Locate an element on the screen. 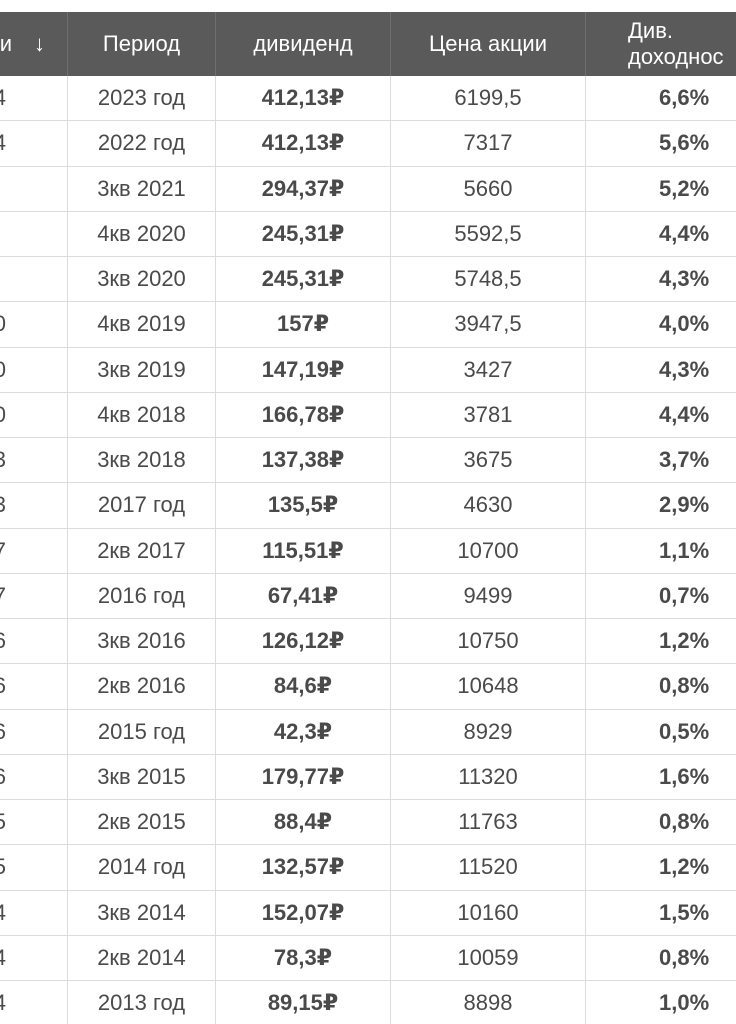  table-cell: 89,15₽ is located at coordinates (303, 1002).